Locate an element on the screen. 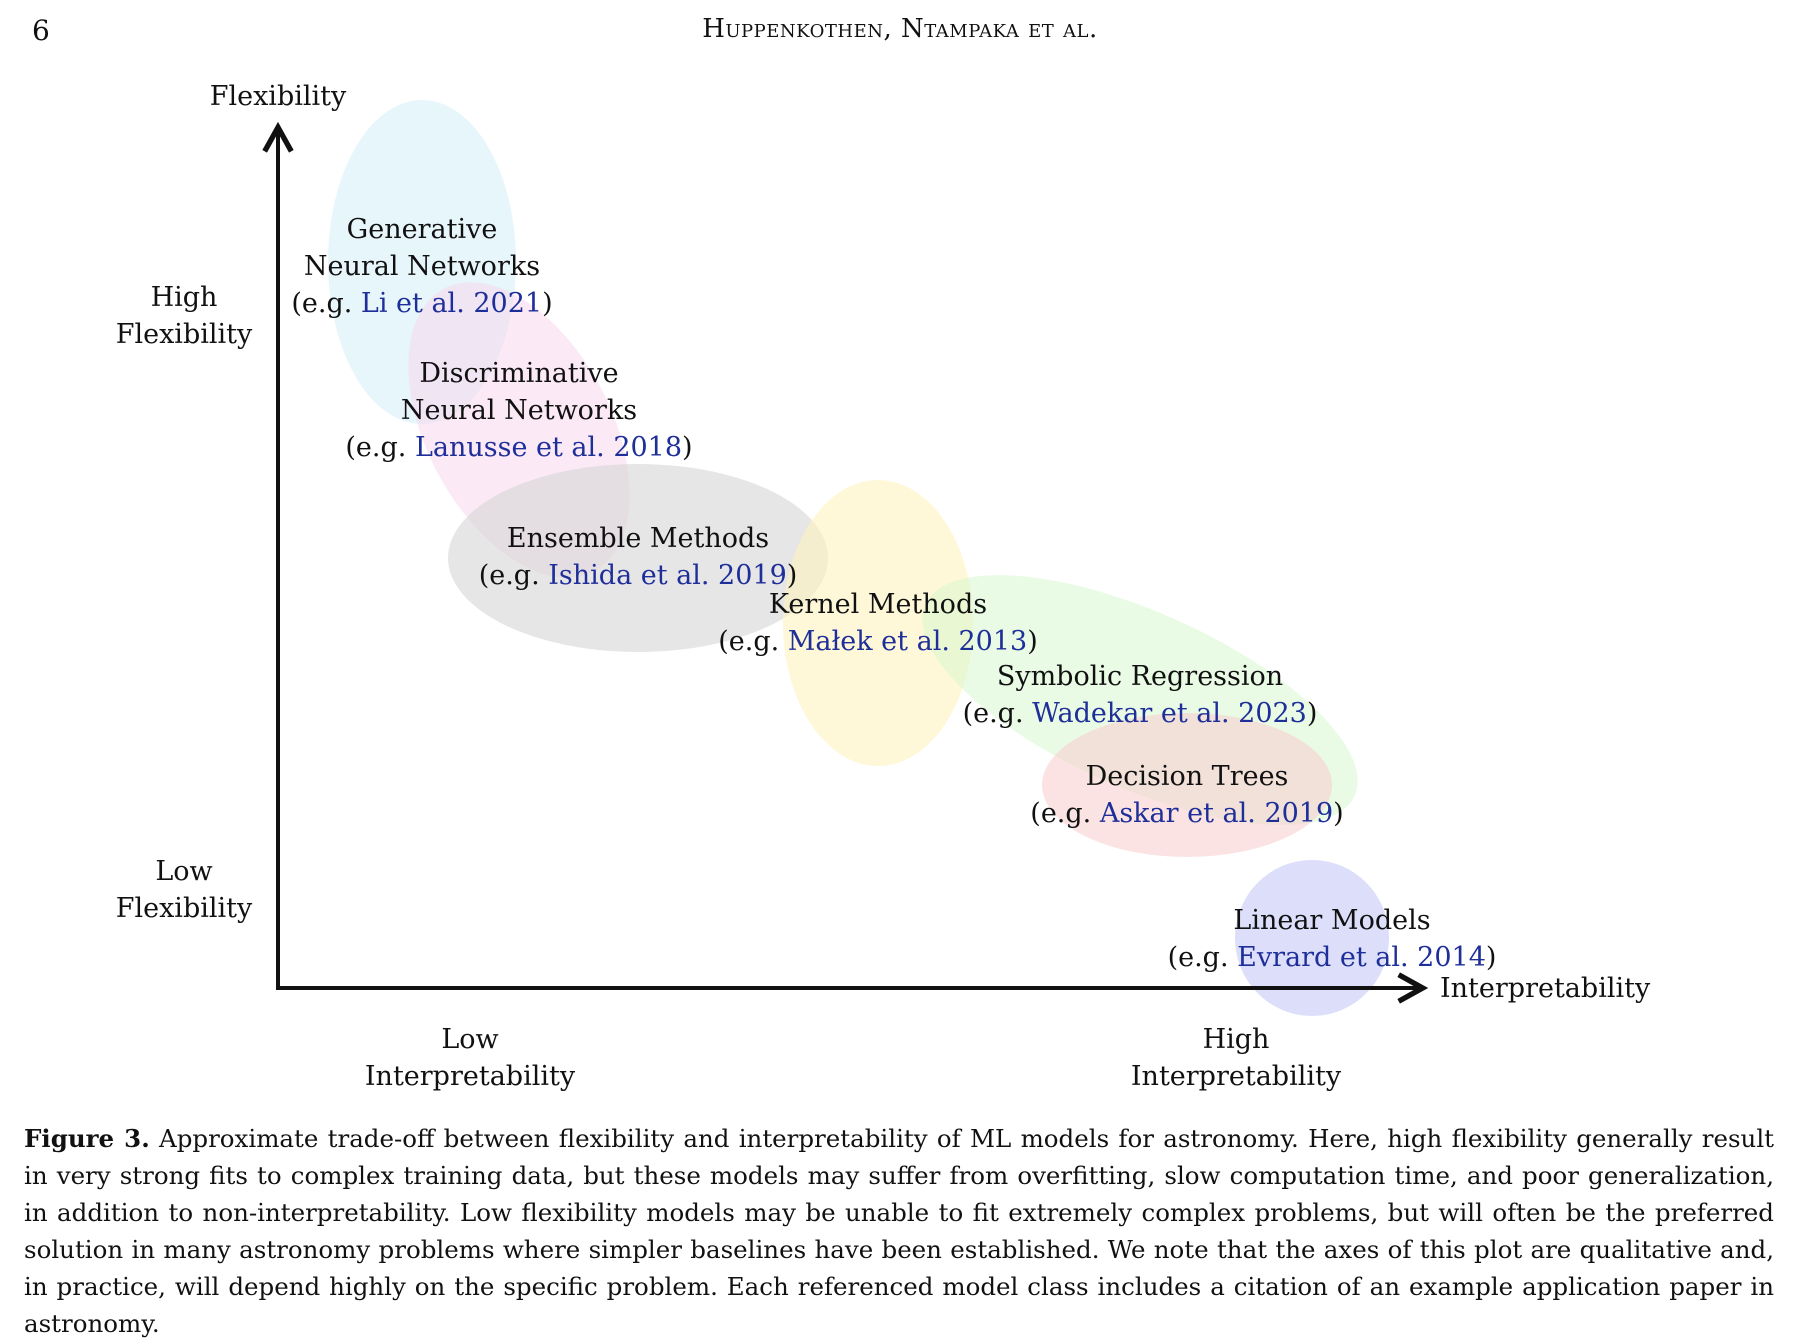 The image size is (1800, 1342). model-title: Discriminative is located at coordinates (518, 373).